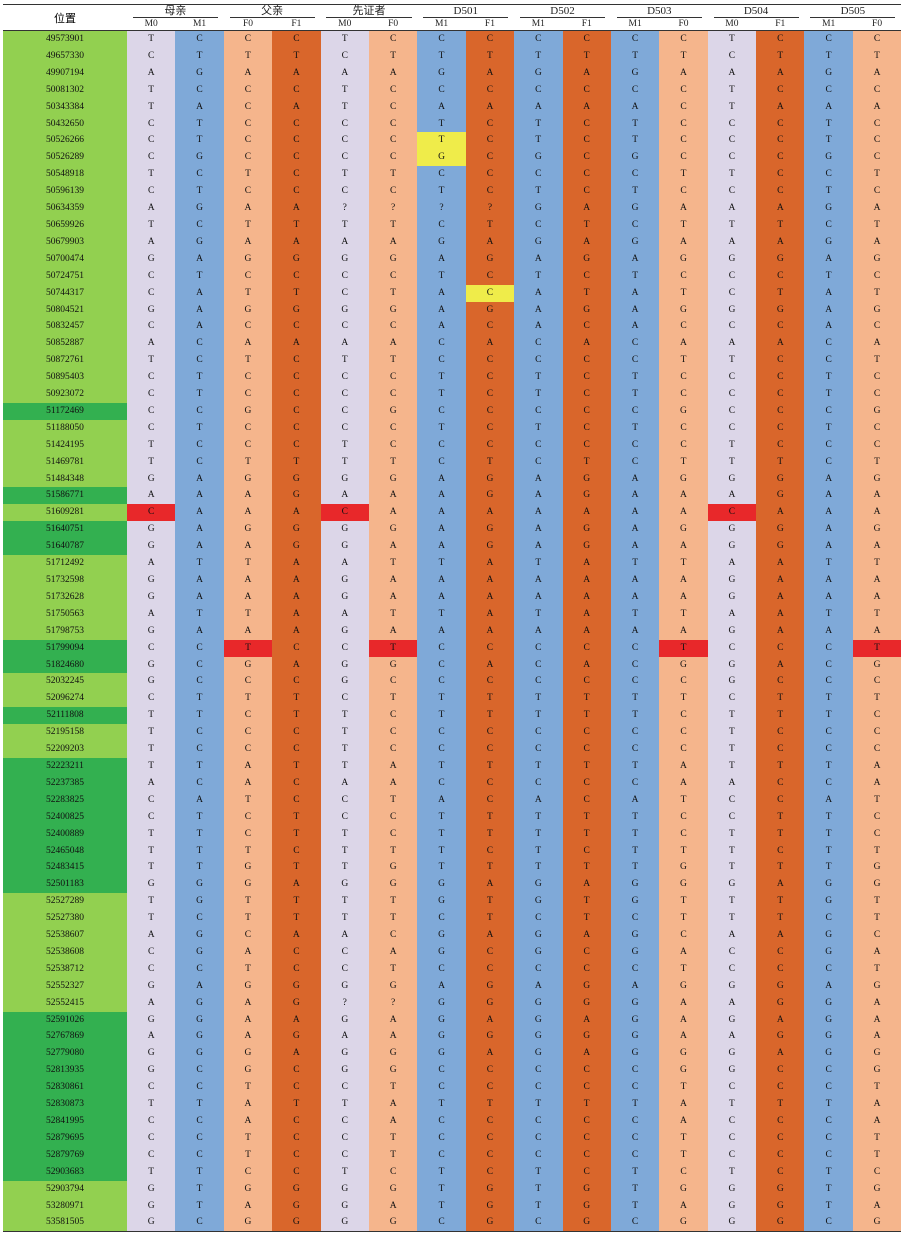  Describe the element at coordinates (65, 1189) in the screenshot. I see `position-cell: 52903794` at that location.